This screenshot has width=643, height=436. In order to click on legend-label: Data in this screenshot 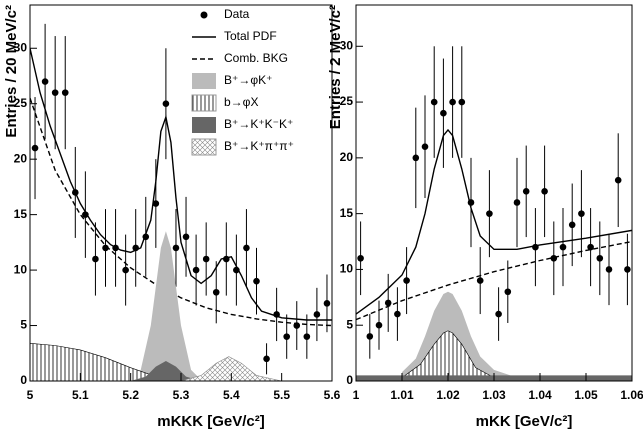, I will do `click(237, 14)`.